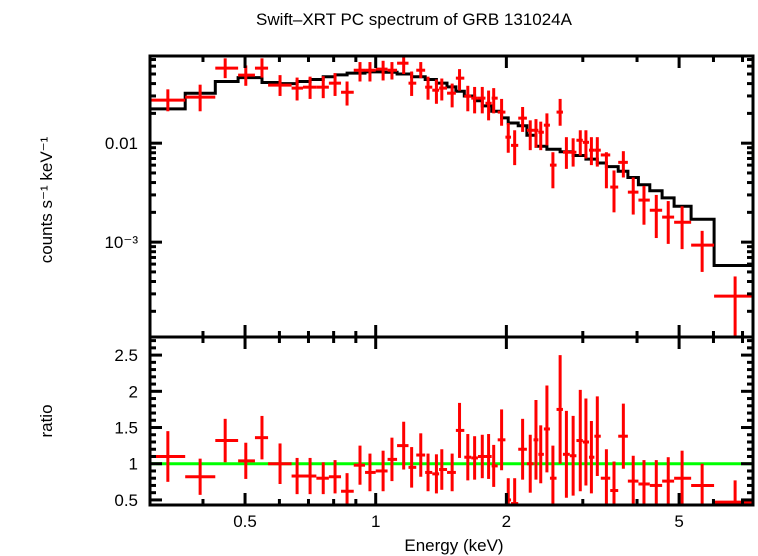 Image resolution: width=758 pixels, height=556 pixels. Describe the element at coordinates (245, 521) in the screenshot. I see `x-tick-label: 0.5` at that location.